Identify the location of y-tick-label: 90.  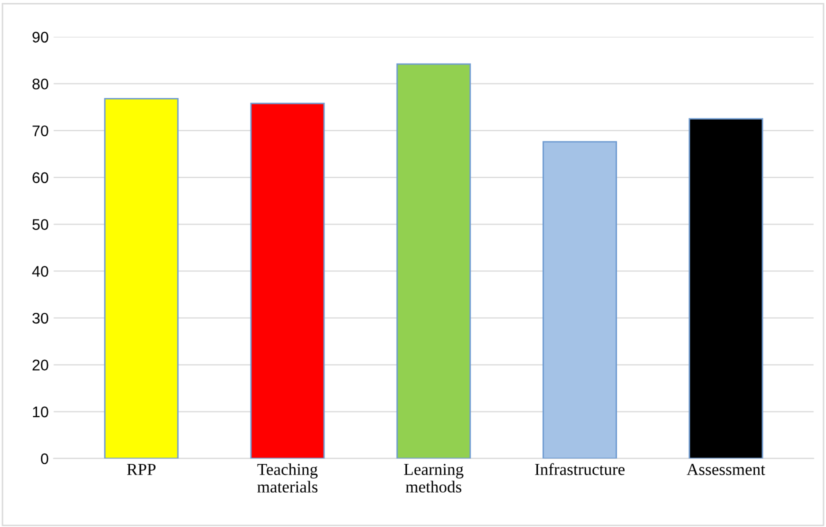
(40, 37).